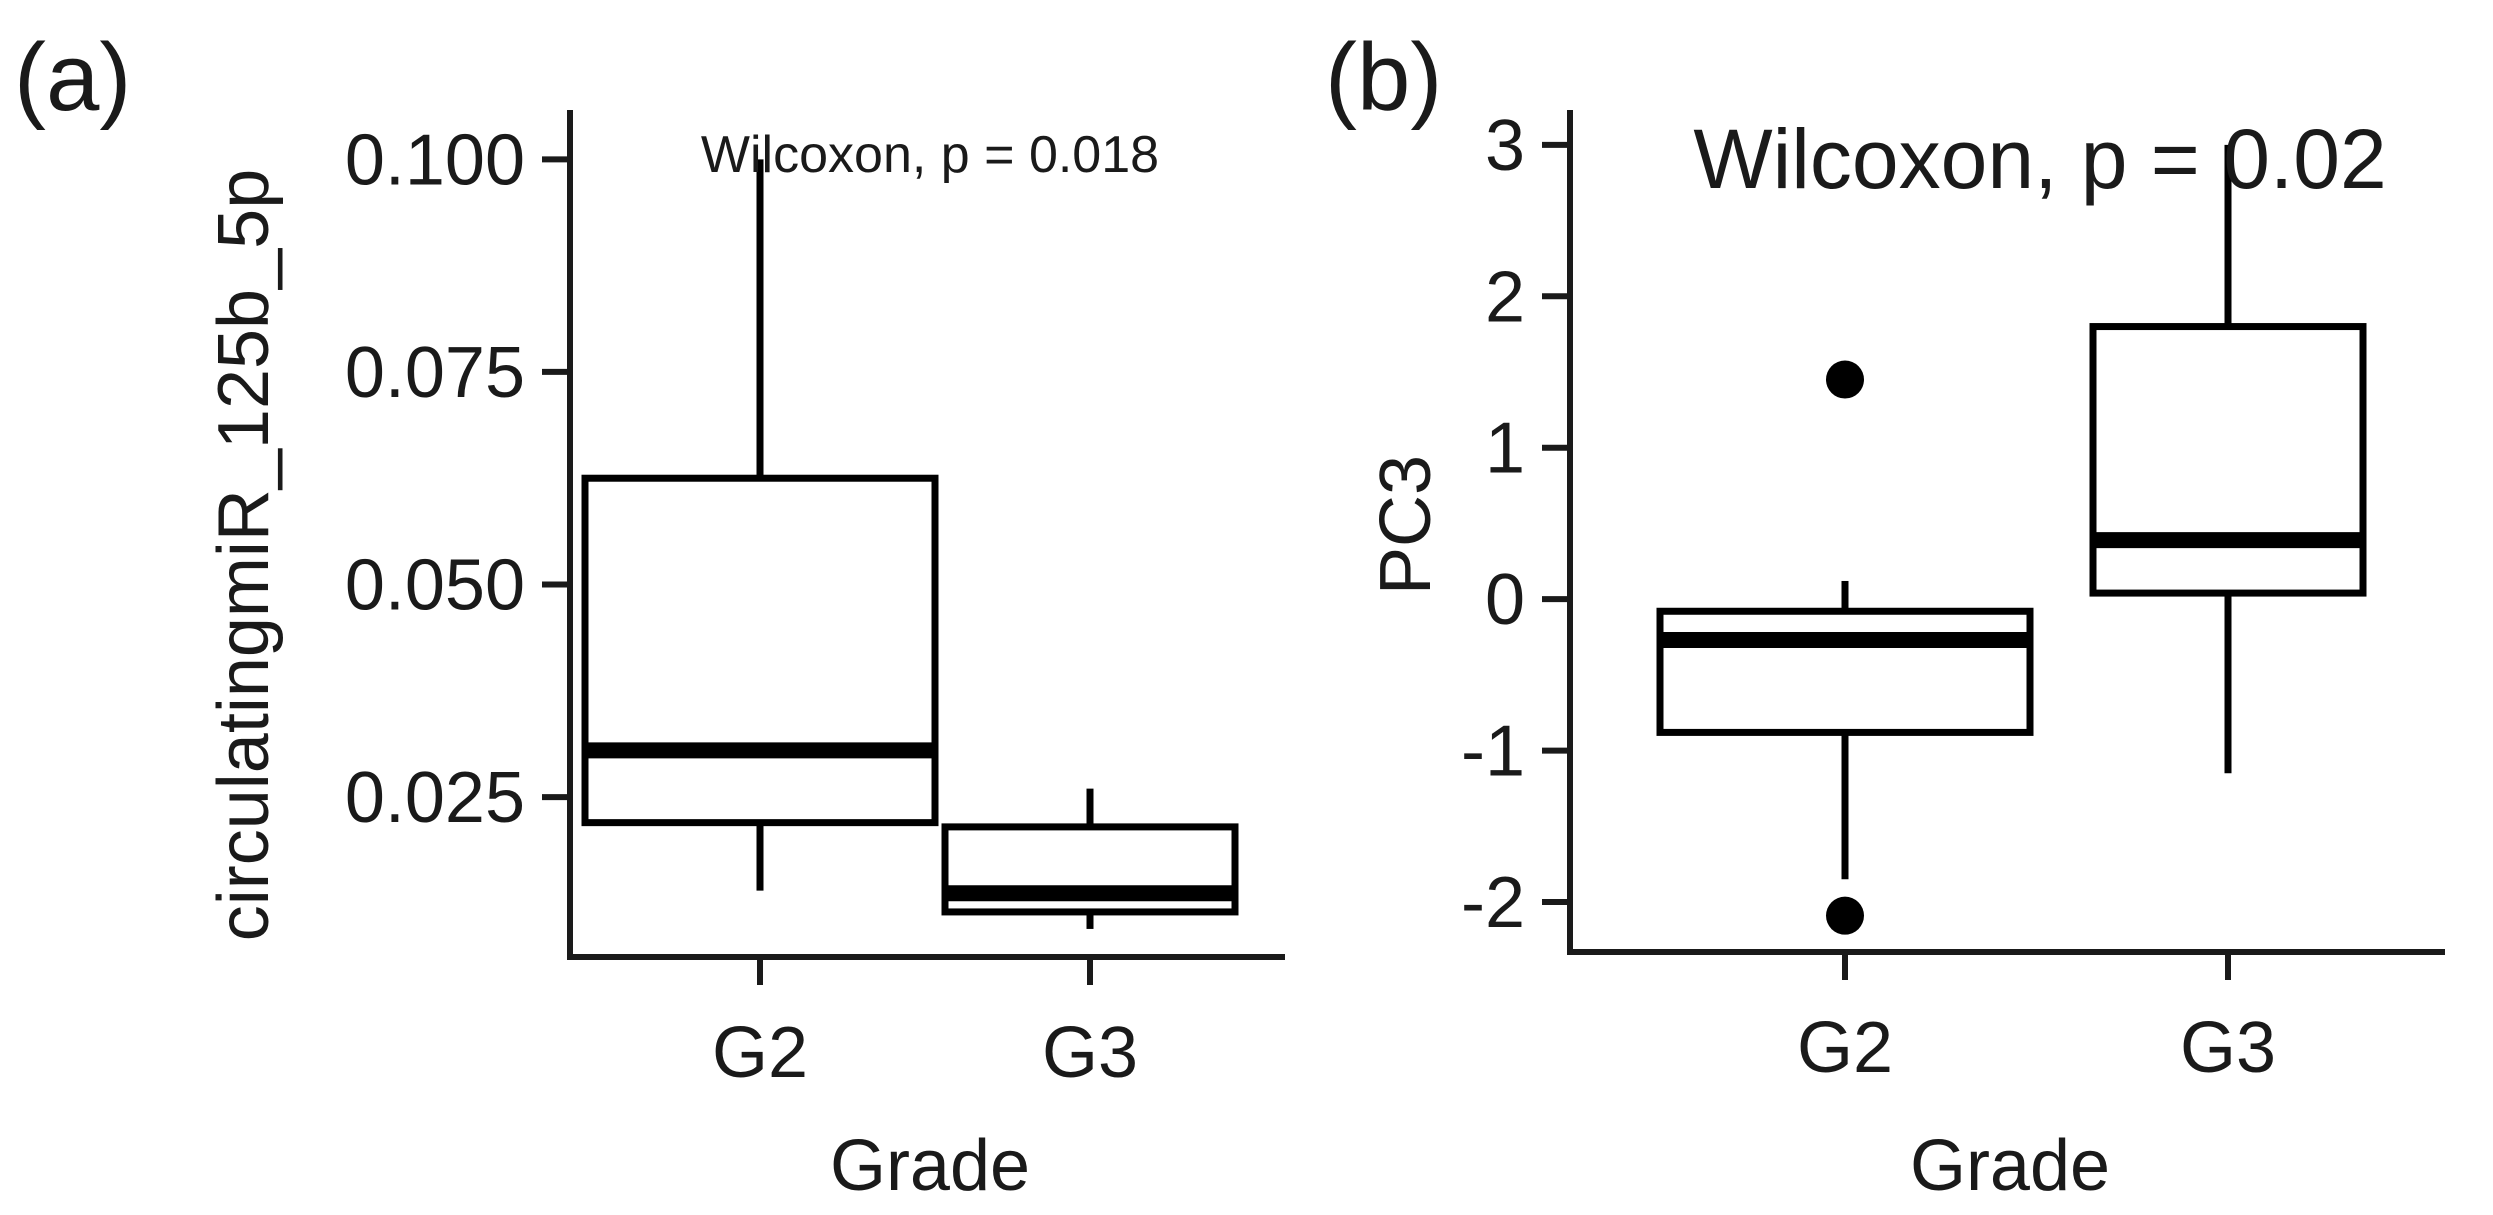 The image size is (2493, 1215). I want to click on y-tick-label: 0.075, so click(435, 373).